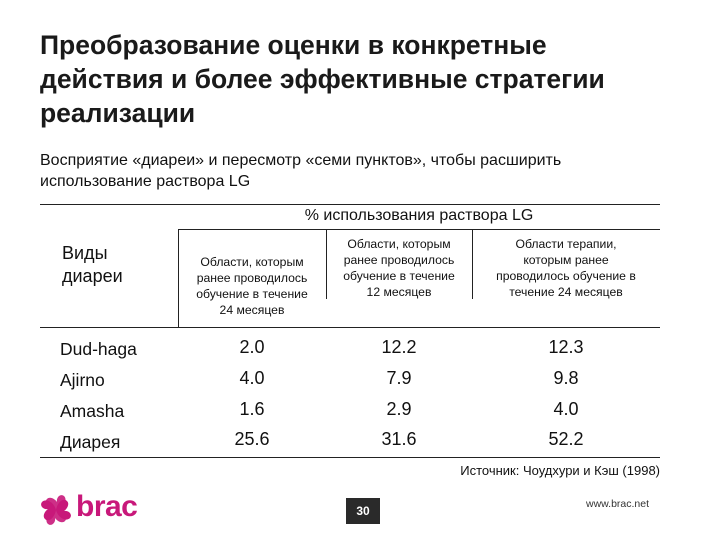 This screenshot has width=720, height=540. Describe the element at coordinates (252, 310) in the screenshot. I see `column-header-line: 24 месяцев` at that location.